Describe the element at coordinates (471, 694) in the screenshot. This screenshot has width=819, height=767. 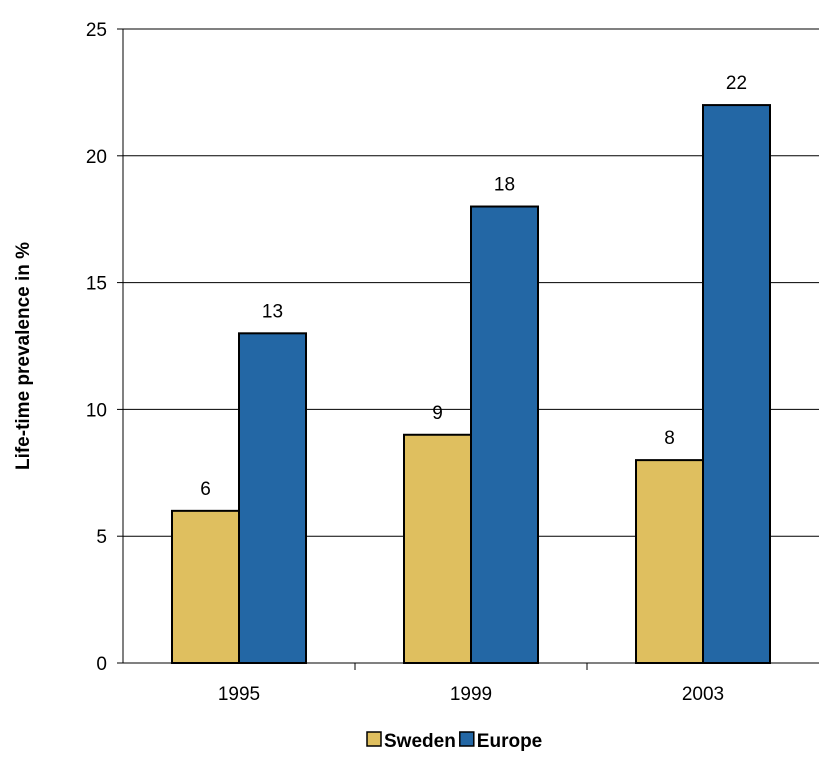
I see `x-tick-label: 1999` at that location.